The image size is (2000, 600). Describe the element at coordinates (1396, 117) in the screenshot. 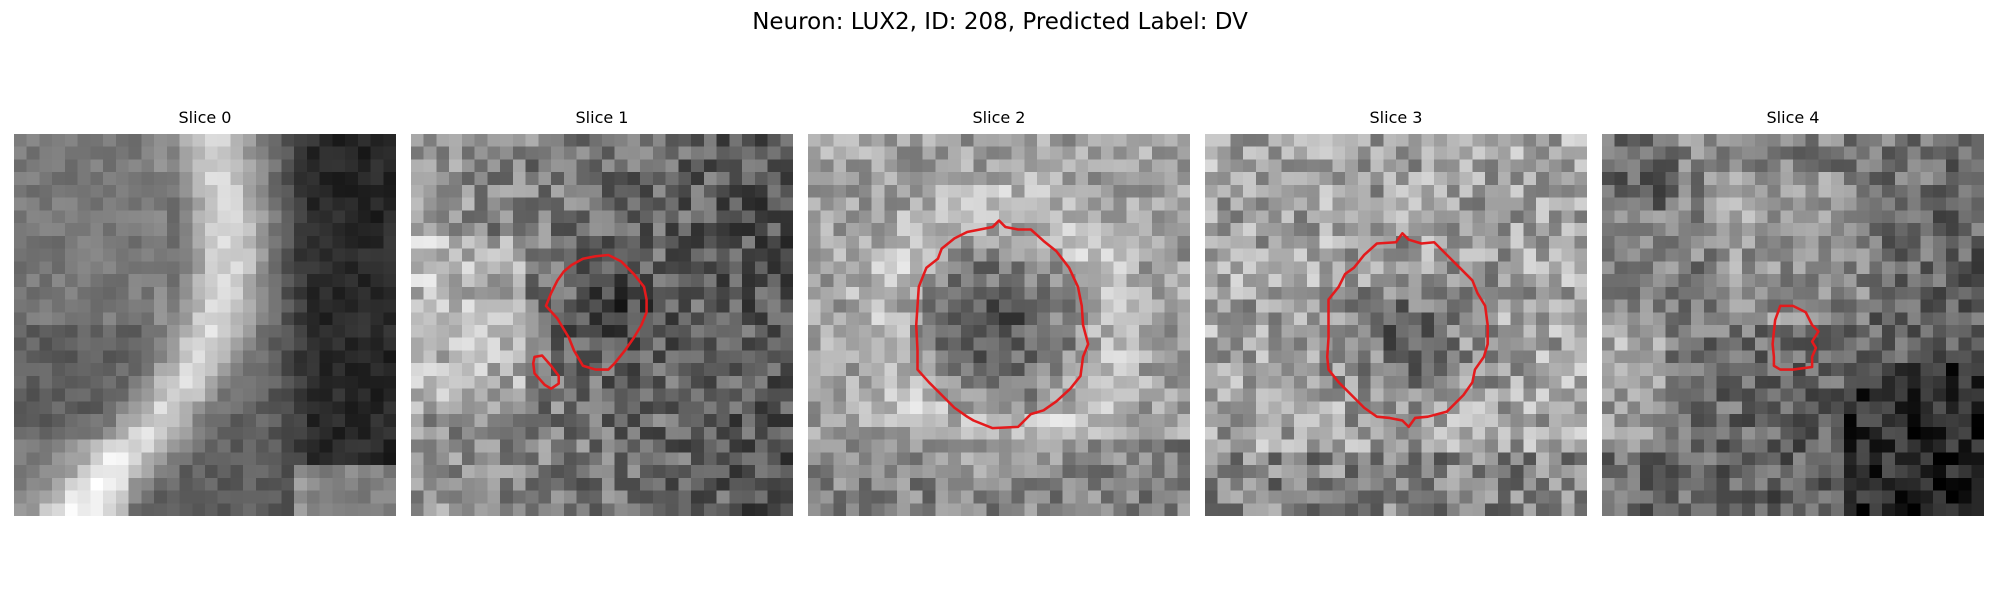

I see `slice-title: Slice 3` at that location.